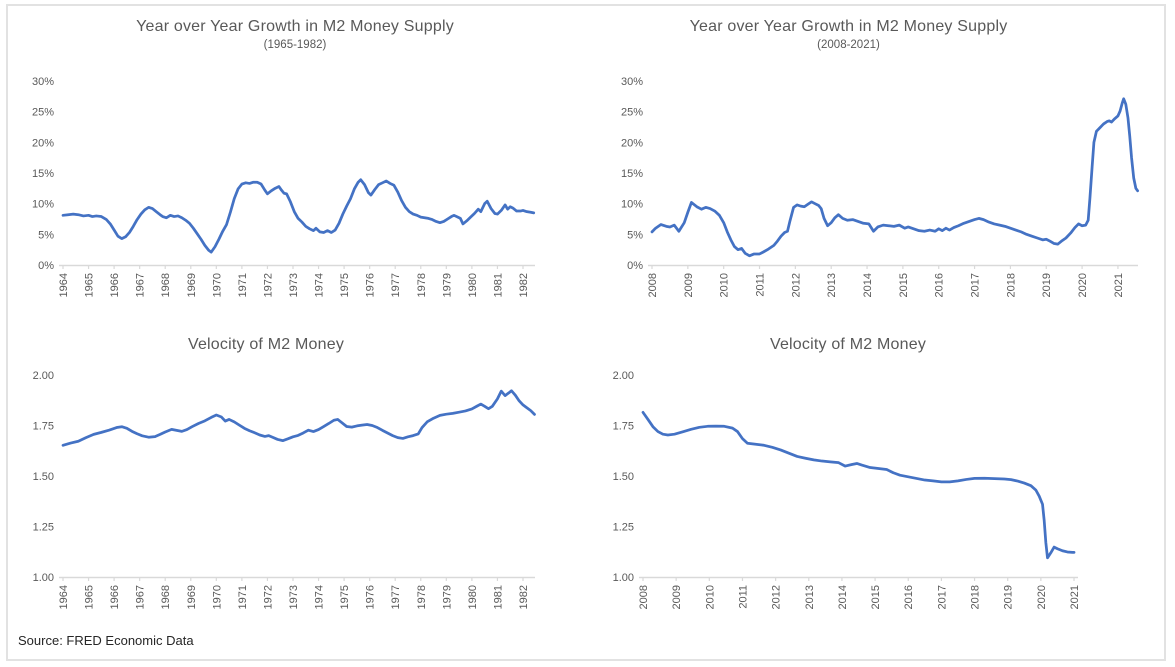  What do you see at coordinates (115, 285) in the screenshot?
I see `x-tick-label: 1966` at bounding box center [115, 285].